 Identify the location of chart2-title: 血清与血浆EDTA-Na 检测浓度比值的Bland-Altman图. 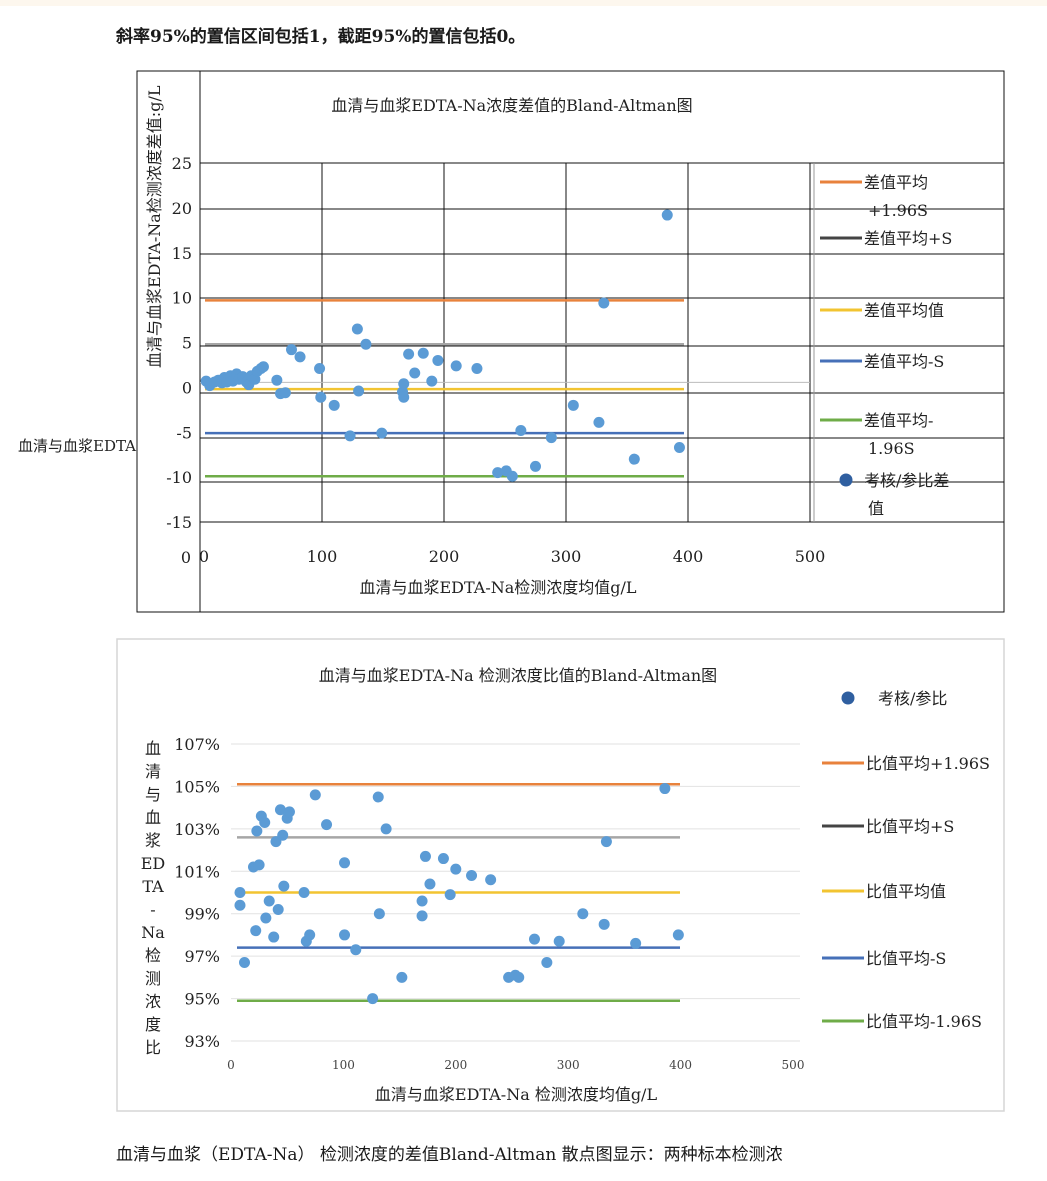
(518, 675).